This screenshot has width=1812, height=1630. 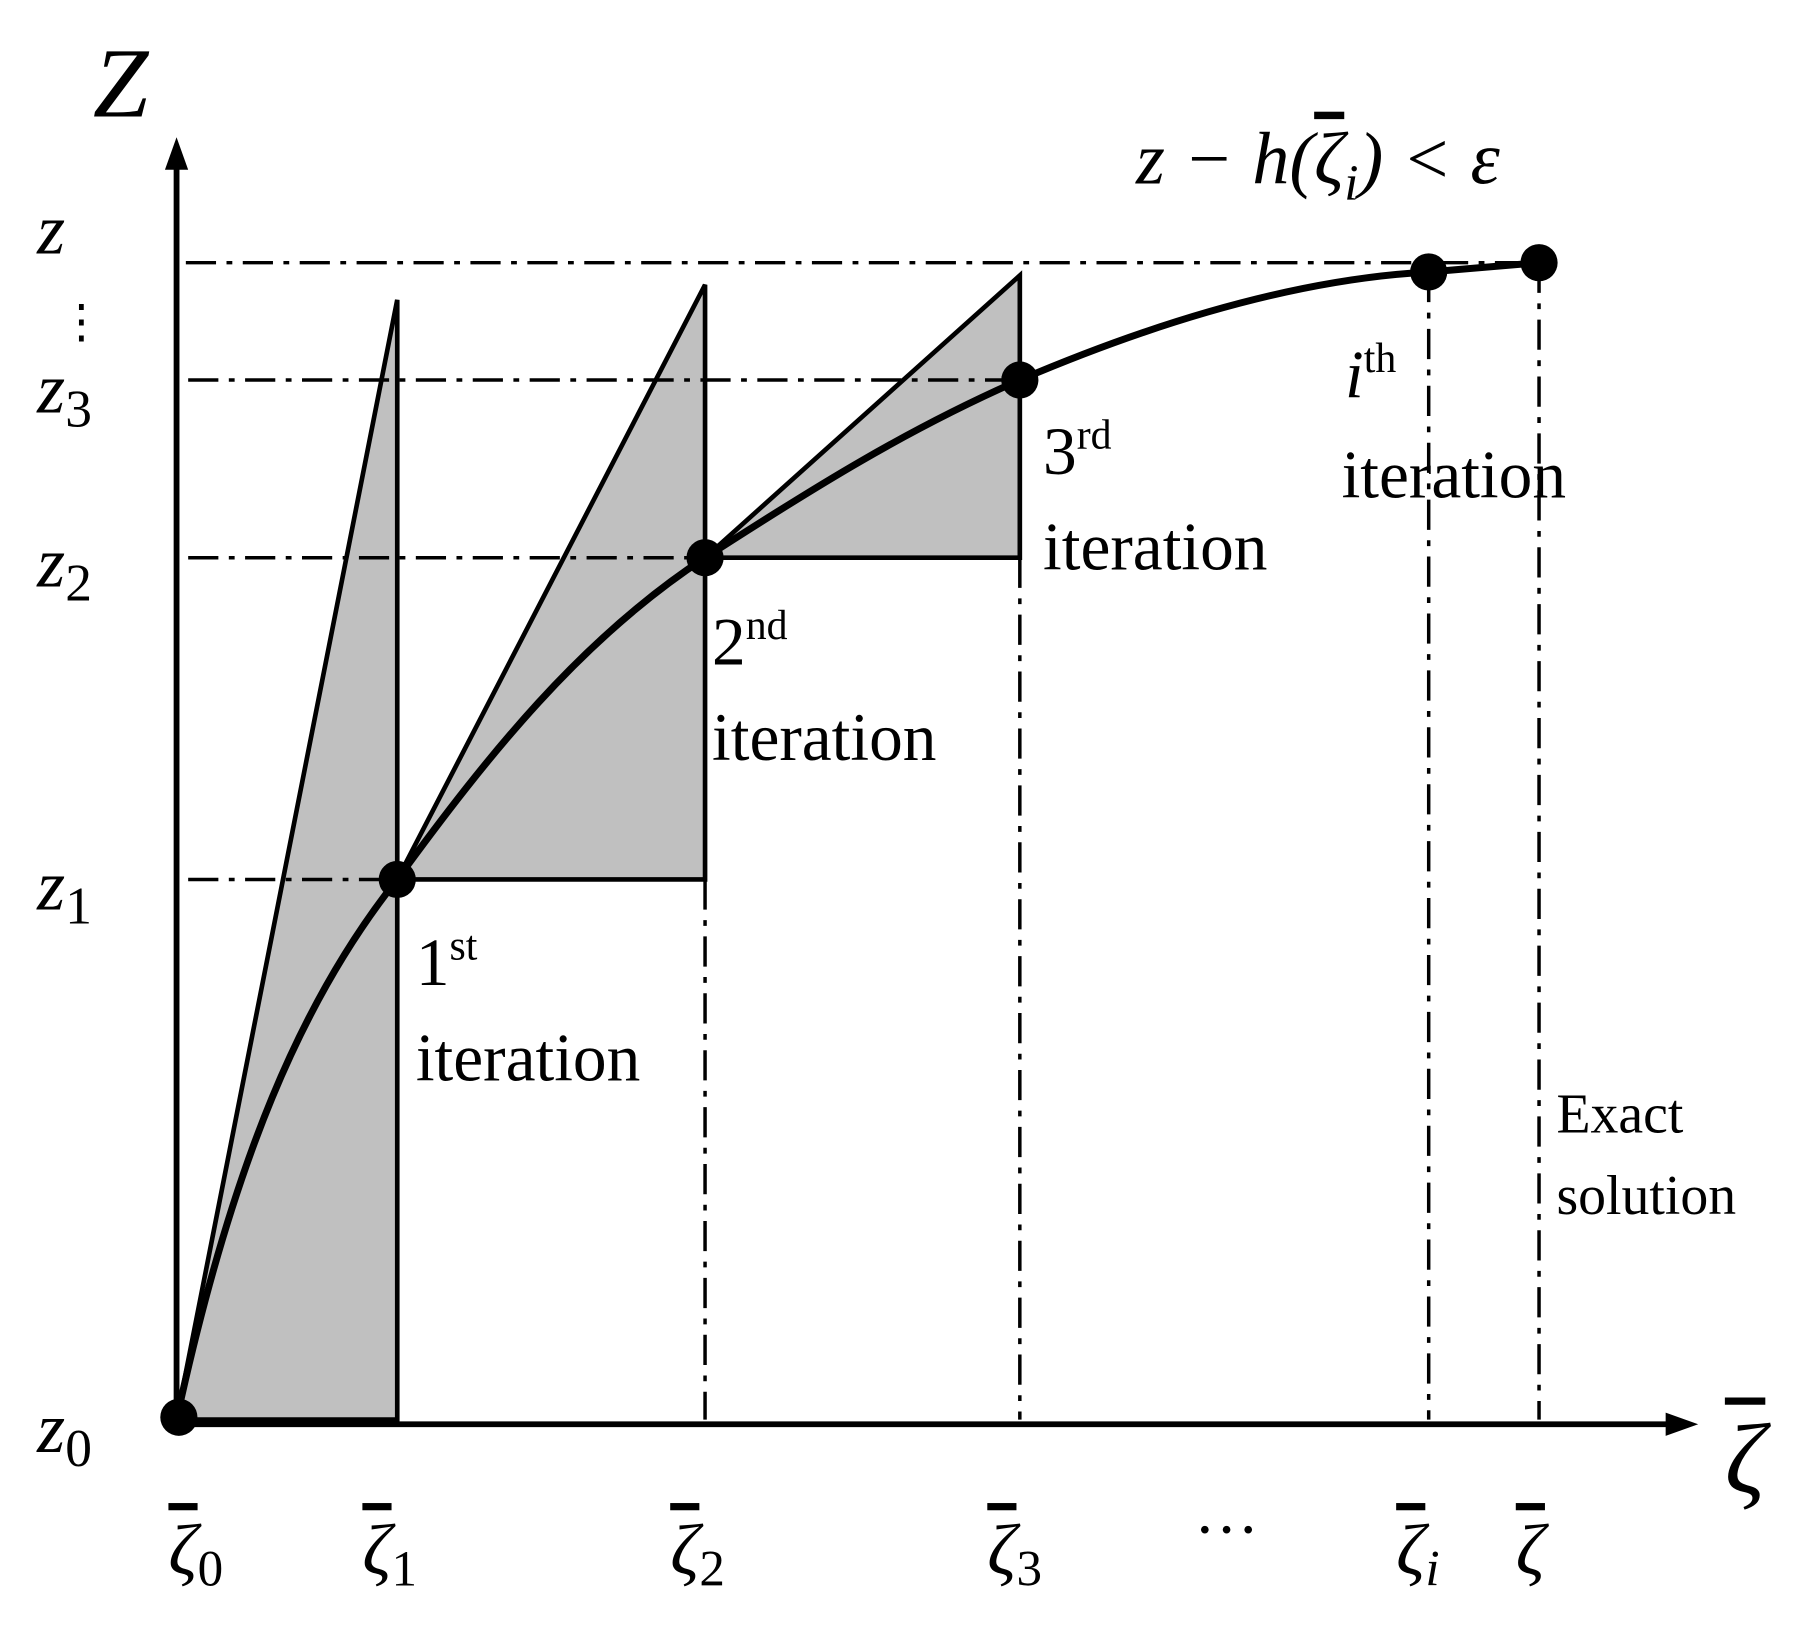 I want to click on x-label: ζ1, so click(x=389, y=1554).